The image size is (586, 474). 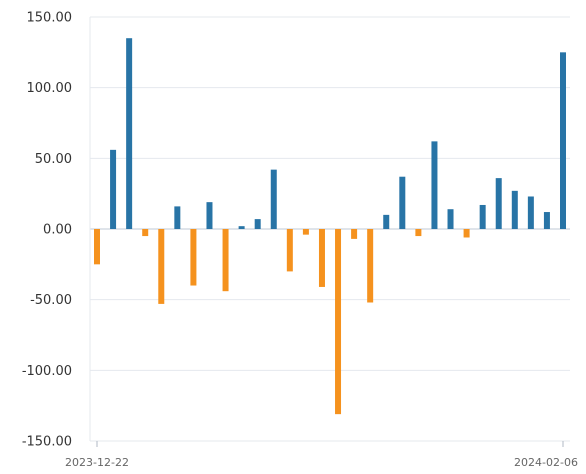 I want to click on y-tick-label: 50.00, so click(x=53, y=159).